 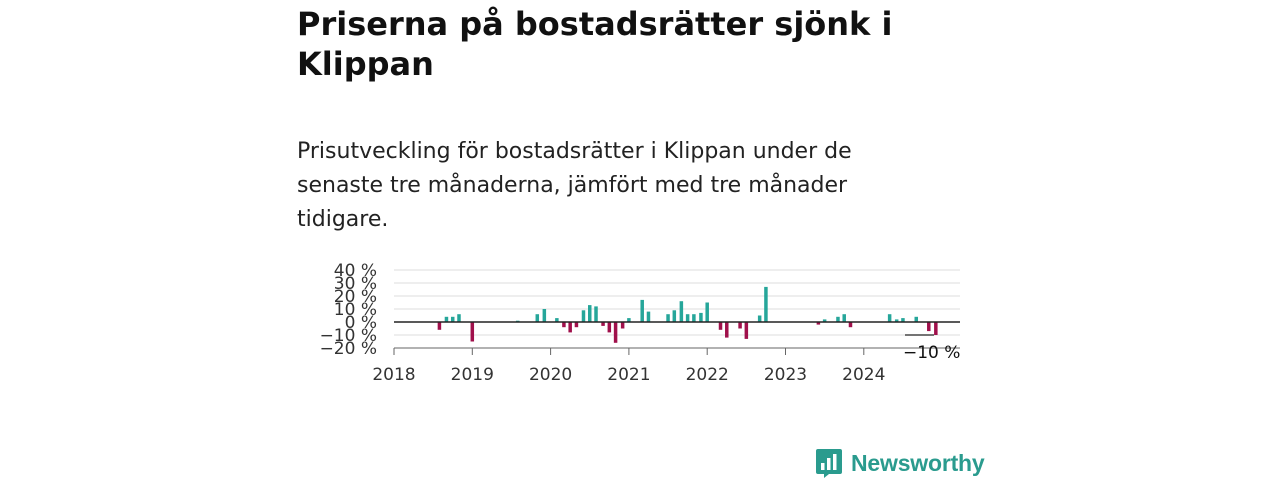 I want to click on x-tick-label: 2021, so click(x=628, y=375).